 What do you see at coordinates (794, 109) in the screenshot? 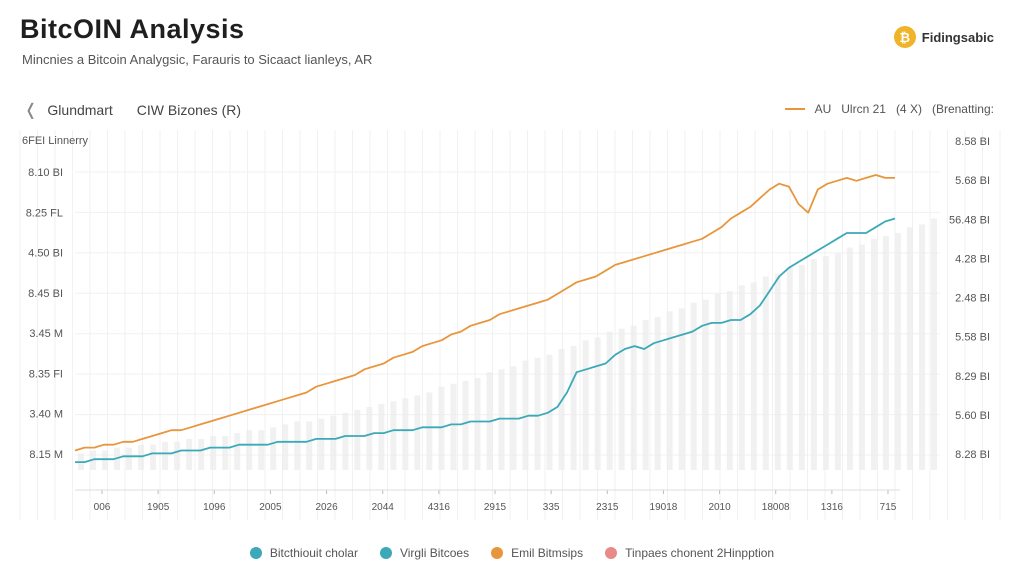
I see `legend-line-swatch` at bounding box center [794, 109].